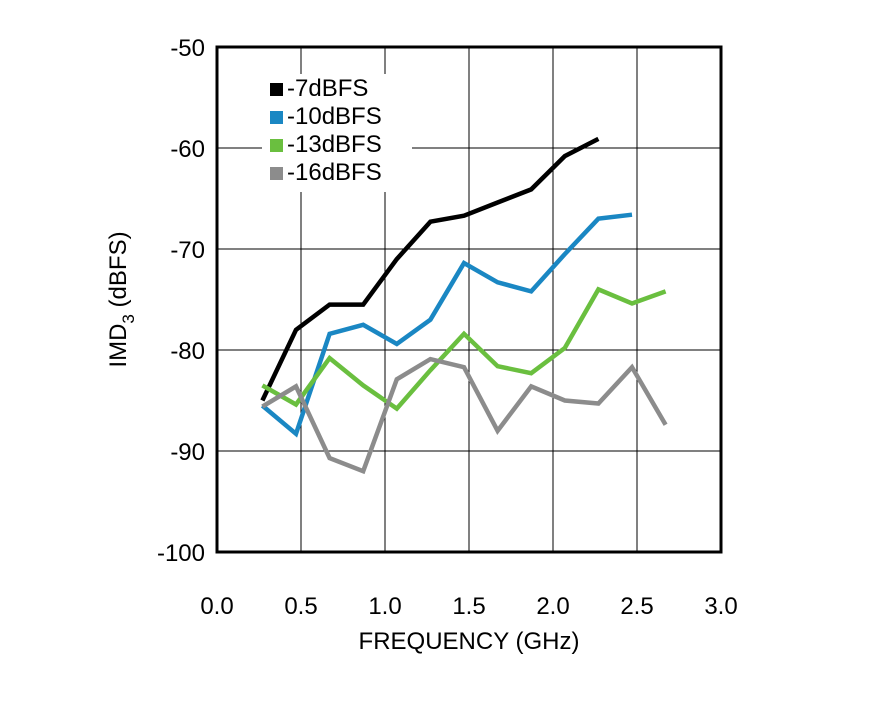 The image size is (884, 717). I want to click on y-axis-label-main: IMD, so click(118, 346).